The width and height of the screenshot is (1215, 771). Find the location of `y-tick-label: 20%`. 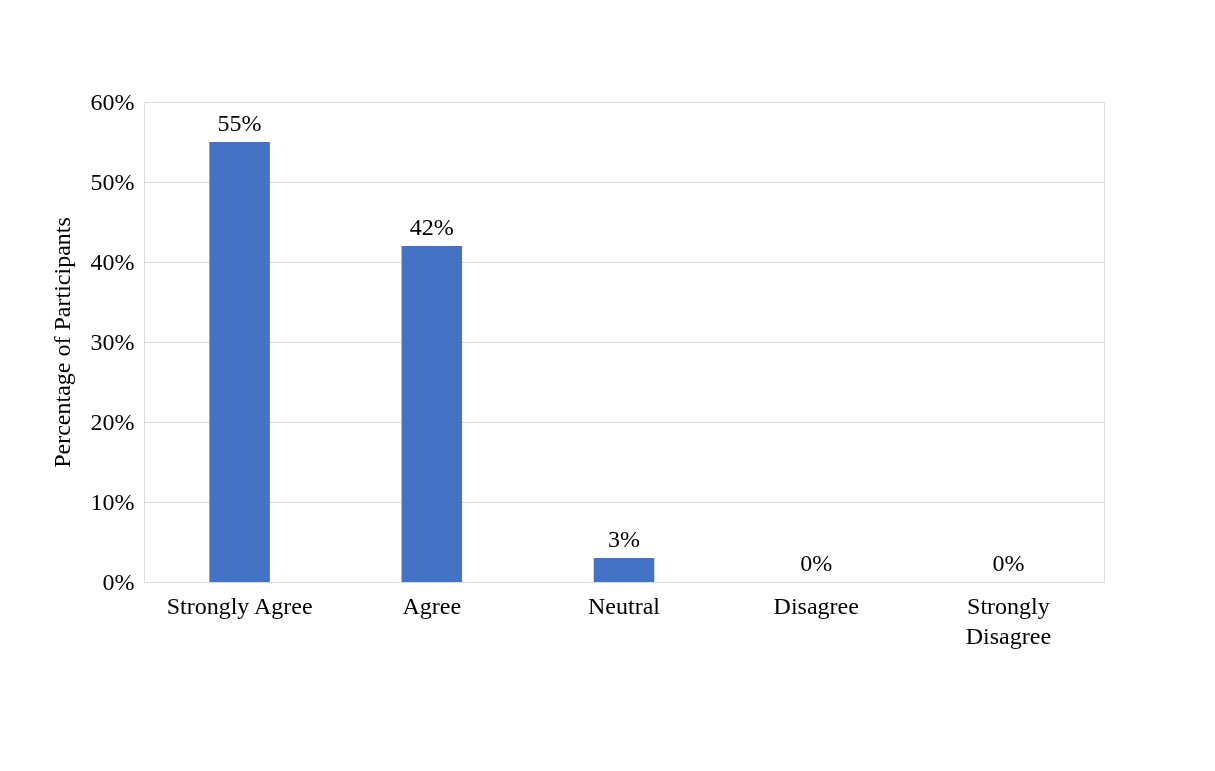

y-tick-label: 20% is located at coordinates (112, 421).